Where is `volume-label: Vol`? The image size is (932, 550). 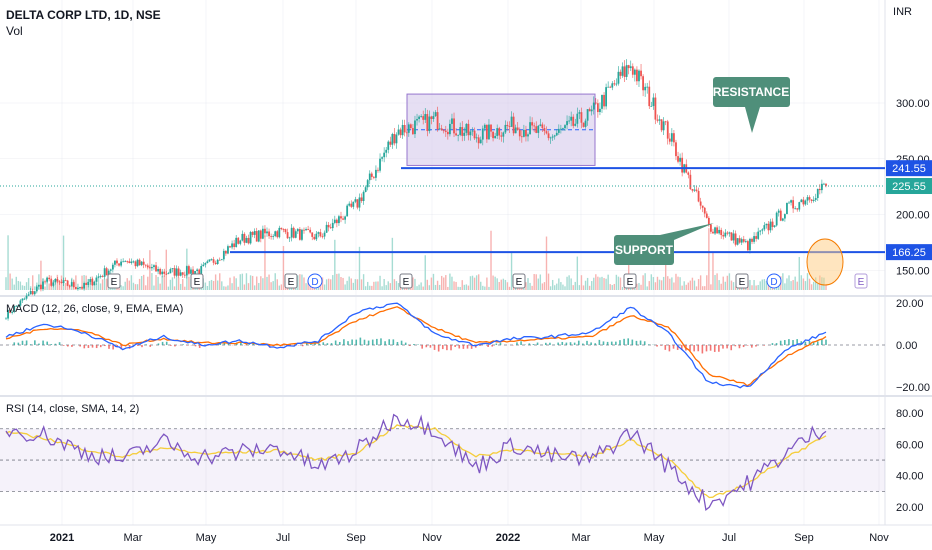
volume-label: Vol is located at coordinates (14, 31).